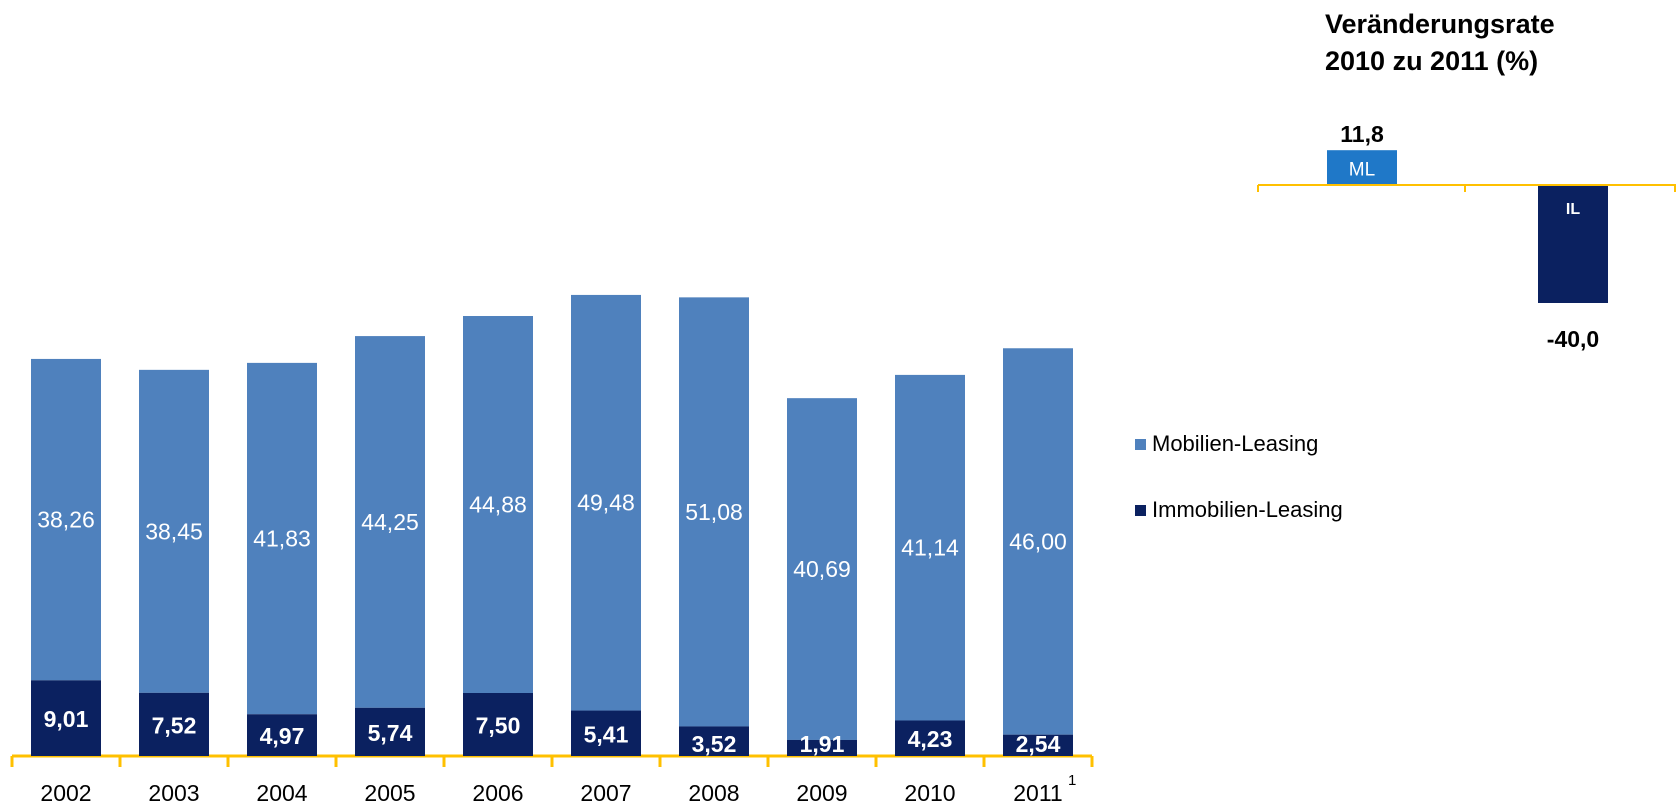 This screenshot has width=1677, height=809. What do you see at coordinates (1440, 43) in the screenshot?
I see `rate-chart-title: Veränderungsrate 2010 zu 2011 (%)` at bounding box center [1440, 43].